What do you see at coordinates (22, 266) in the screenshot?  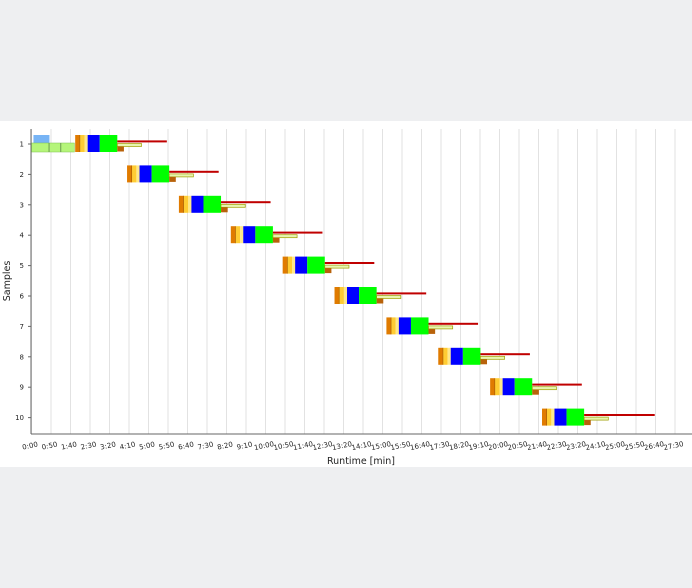 I see `y-tick-label: 5` at bounding box center [22, 266].